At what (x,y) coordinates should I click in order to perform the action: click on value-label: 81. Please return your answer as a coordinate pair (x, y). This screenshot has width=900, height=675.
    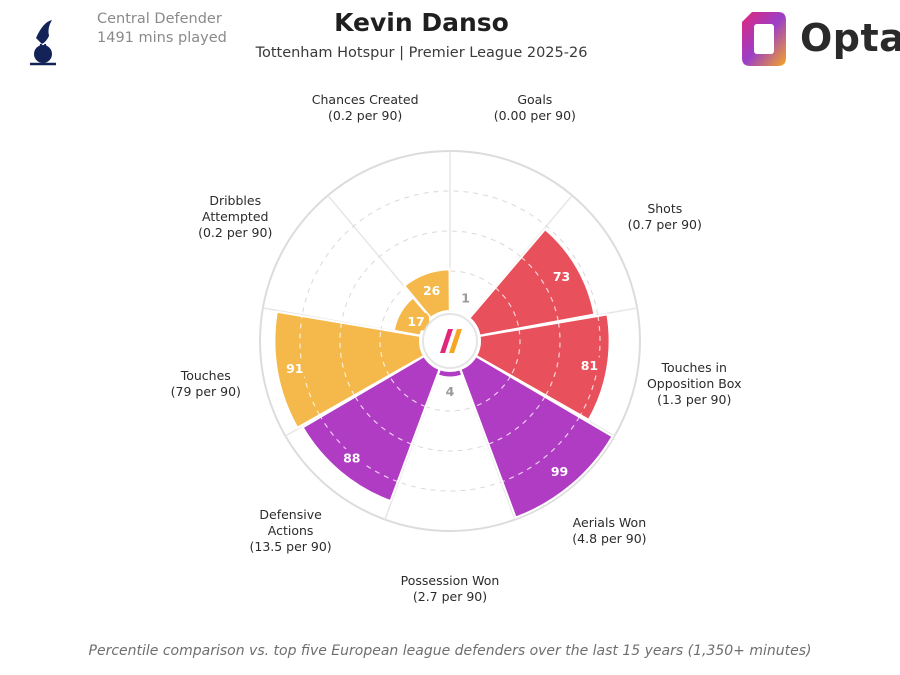
    Looking at the image, I should click on (589, 365).